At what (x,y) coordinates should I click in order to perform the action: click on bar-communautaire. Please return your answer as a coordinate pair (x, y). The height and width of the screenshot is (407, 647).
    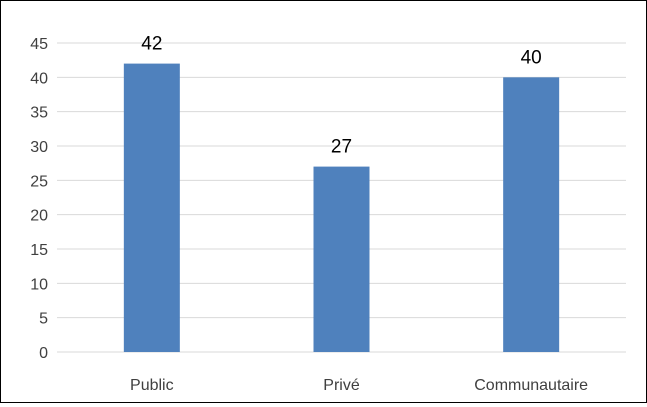
    Looking at the image, I should click on (531, 214).